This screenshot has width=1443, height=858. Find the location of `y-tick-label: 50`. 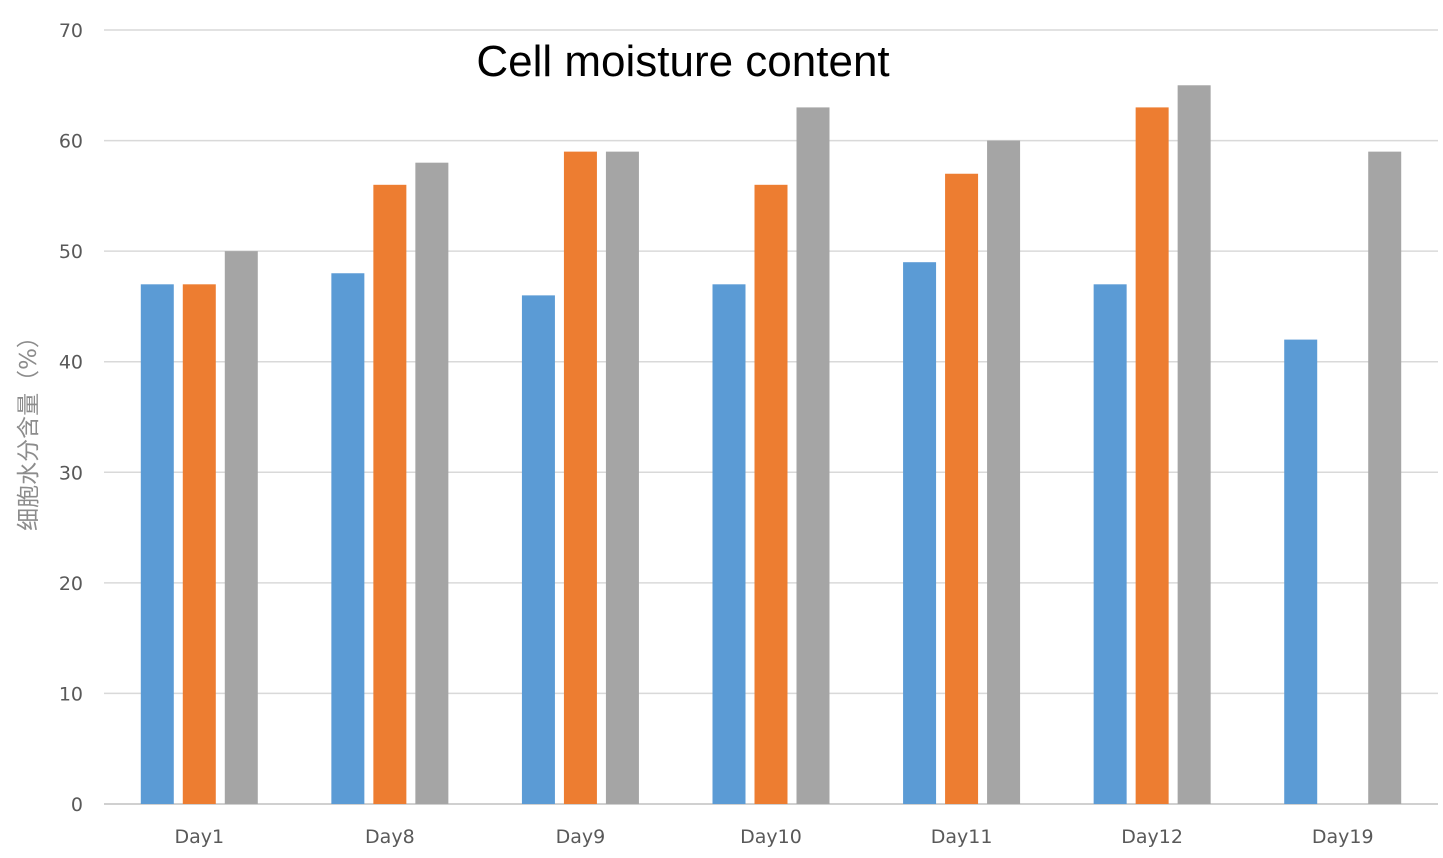

y-tick-label: 50 is located at coordinates (71, 252).